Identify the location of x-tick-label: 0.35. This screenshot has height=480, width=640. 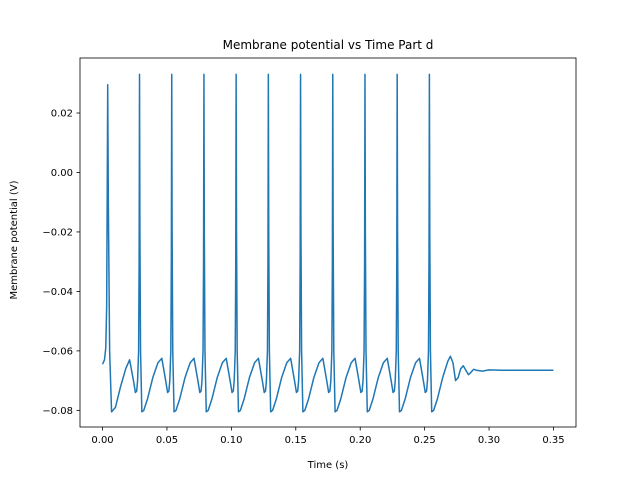
(553, 440).